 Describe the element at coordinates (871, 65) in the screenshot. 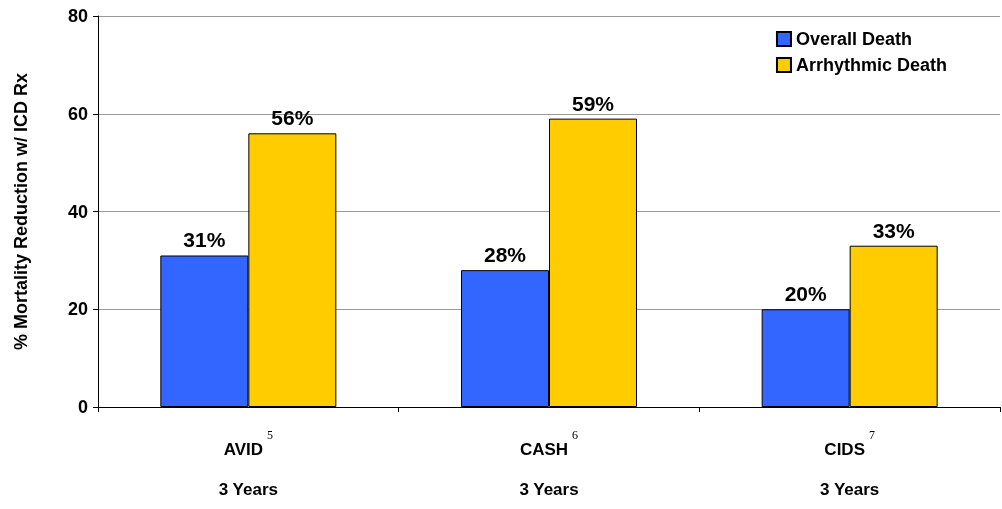

I see `legend-label: Arrhythmic Death` at that location.